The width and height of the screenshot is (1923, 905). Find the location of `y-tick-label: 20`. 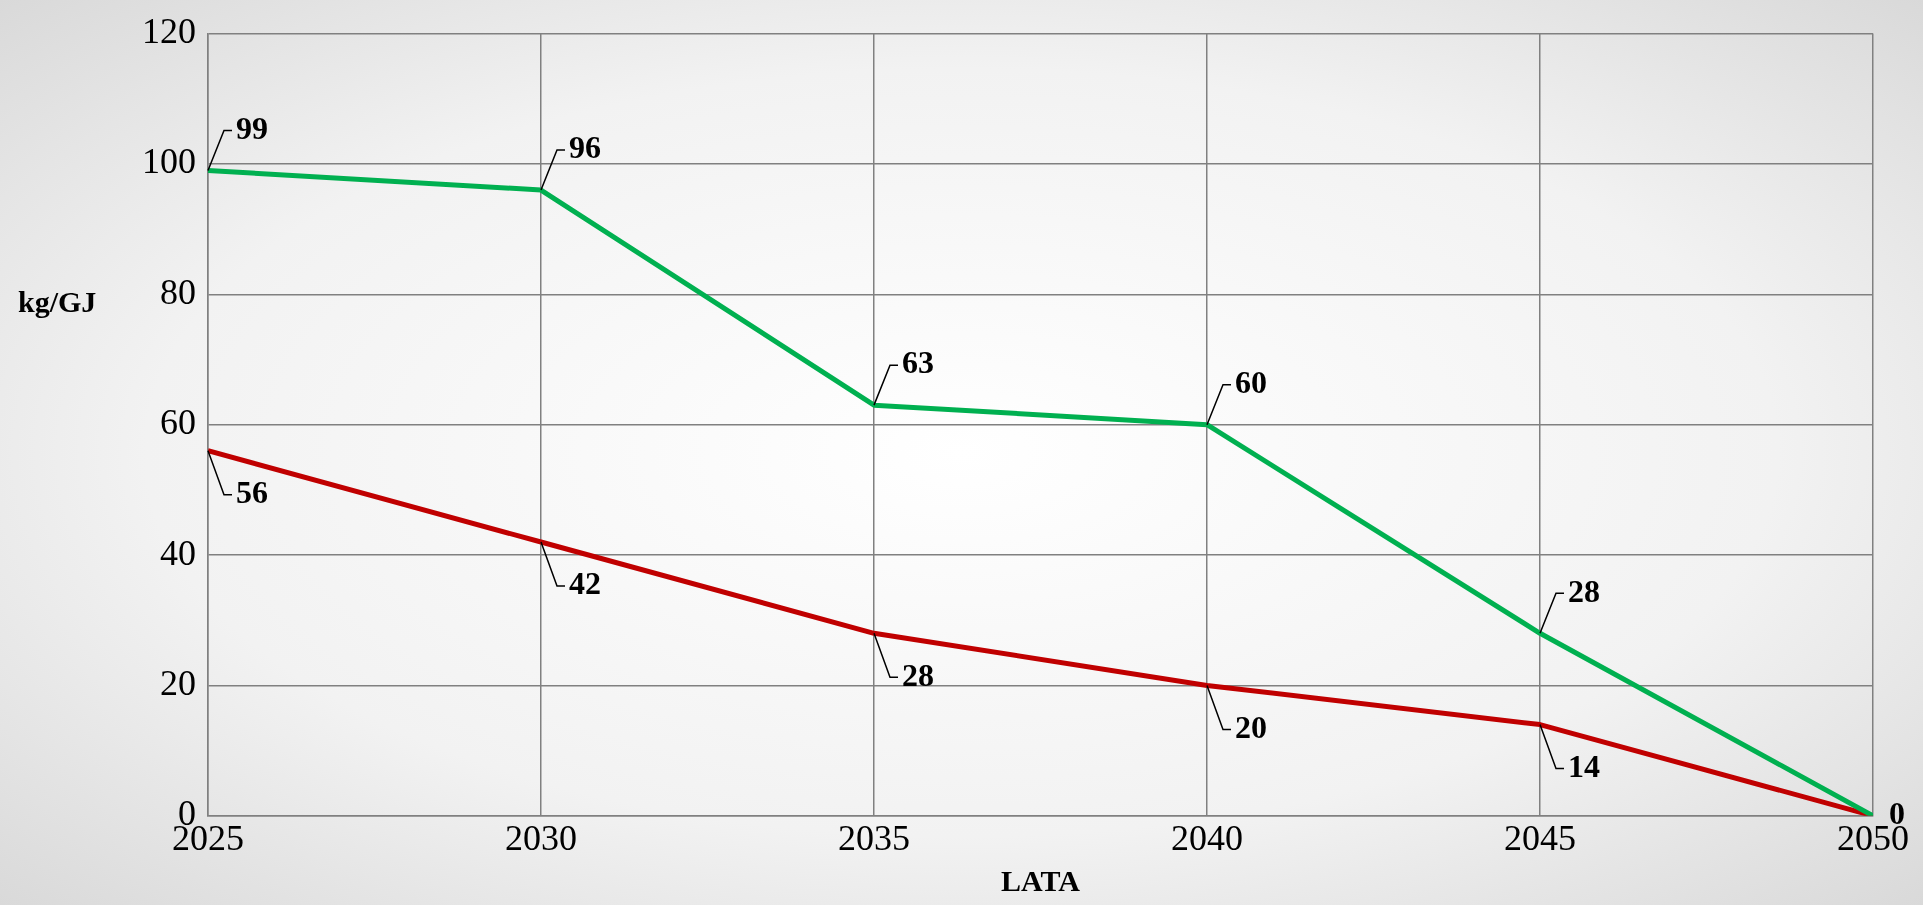

y-tick-label: 20 is located at coordinates (178, 682).